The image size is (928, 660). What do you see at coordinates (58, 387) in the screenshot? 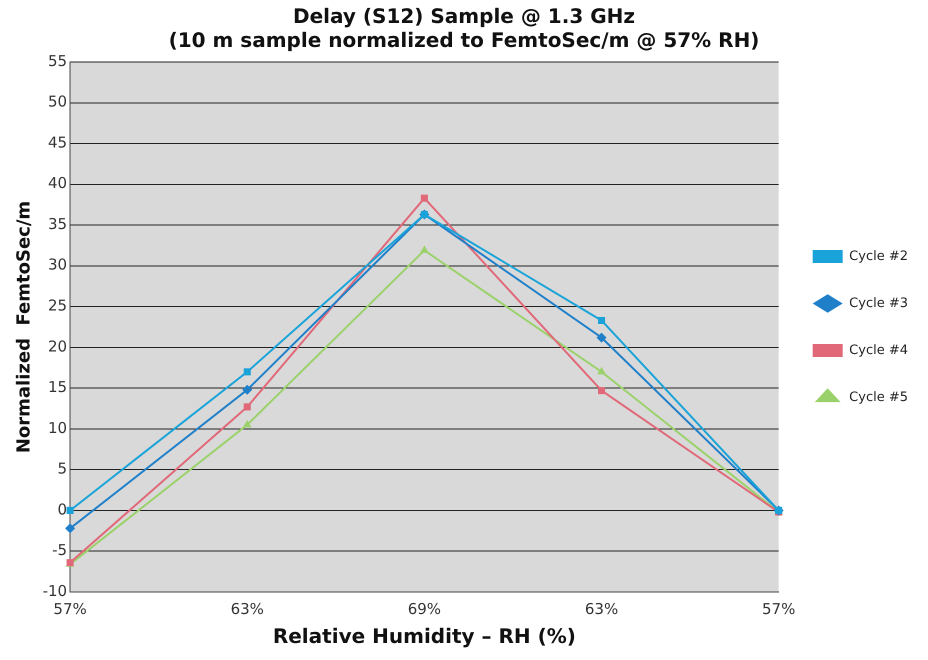
I see `y-tick-label: 15` at bounding box center [58, 387].